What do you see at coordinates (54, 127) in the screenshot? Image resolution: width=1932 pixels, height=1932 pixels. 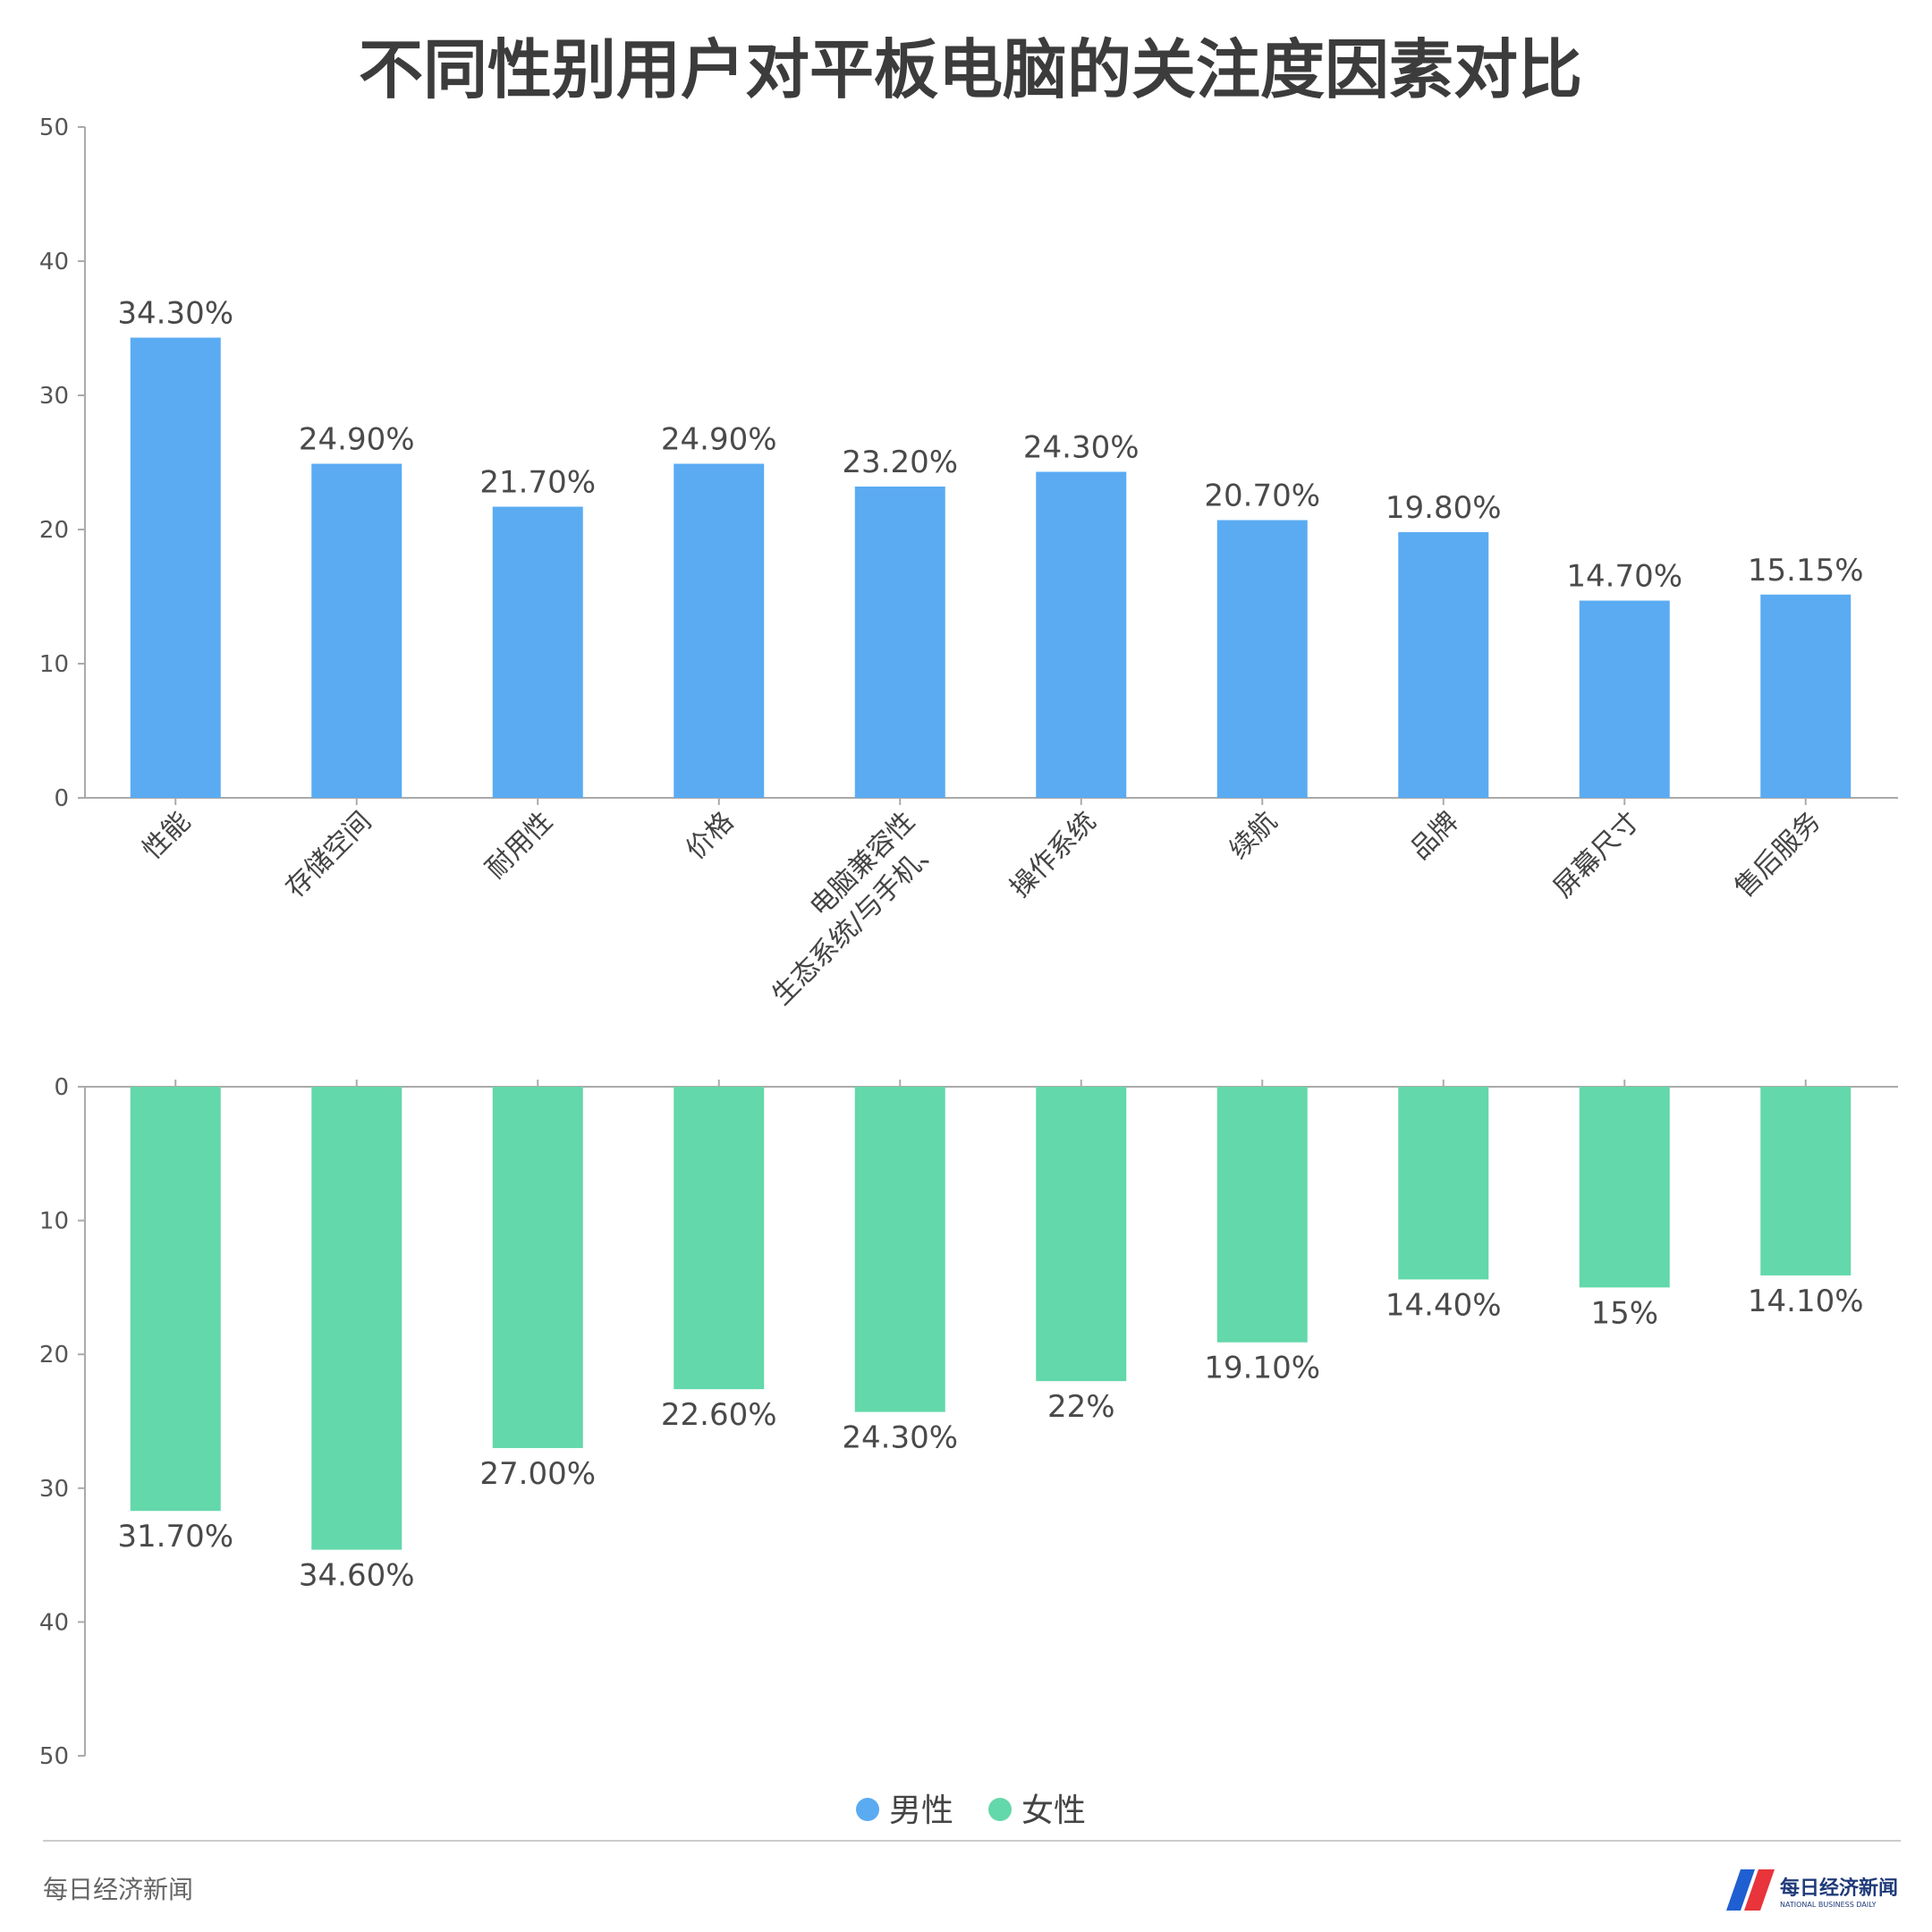 I see `male-ytick-label: 50` at bounding box center [54, 127].